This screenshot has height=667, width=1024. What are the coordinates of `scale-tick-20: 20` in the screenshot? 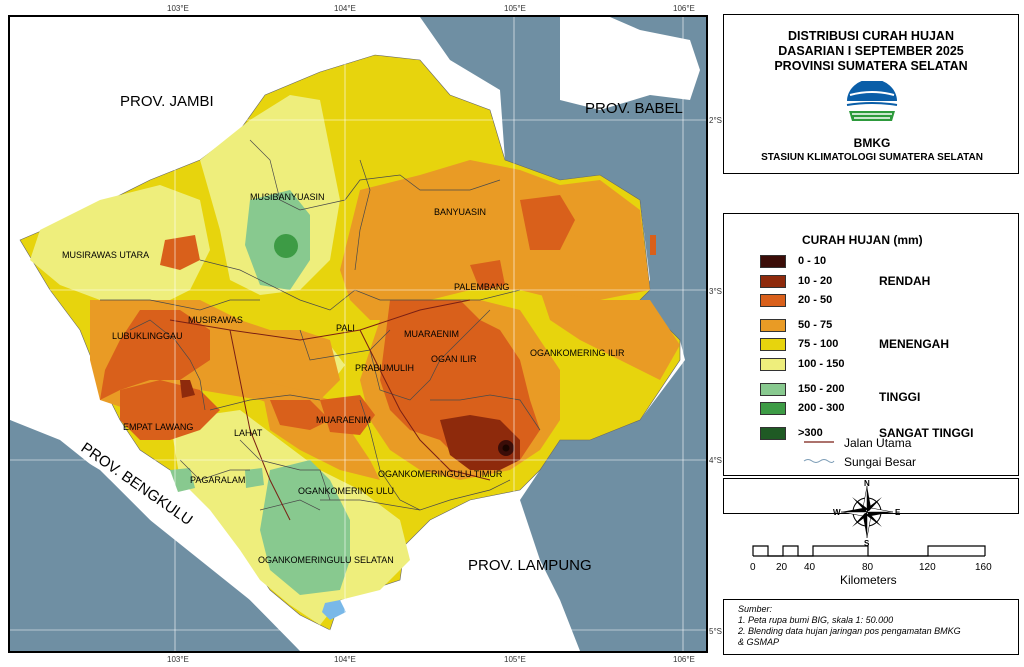 It's located at (782, 567).